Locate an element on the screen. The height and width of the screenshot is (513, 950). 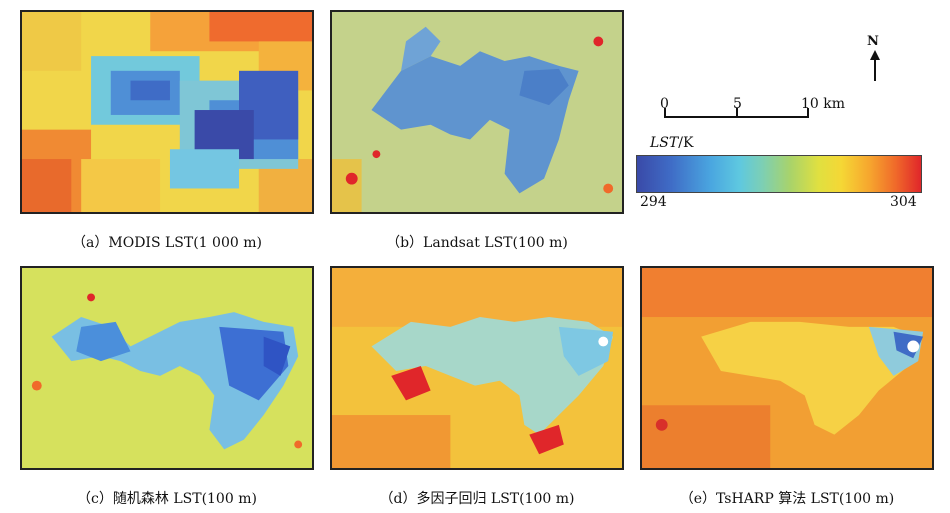
panel-e-tsharp-map is located at coordinates (787, 368).